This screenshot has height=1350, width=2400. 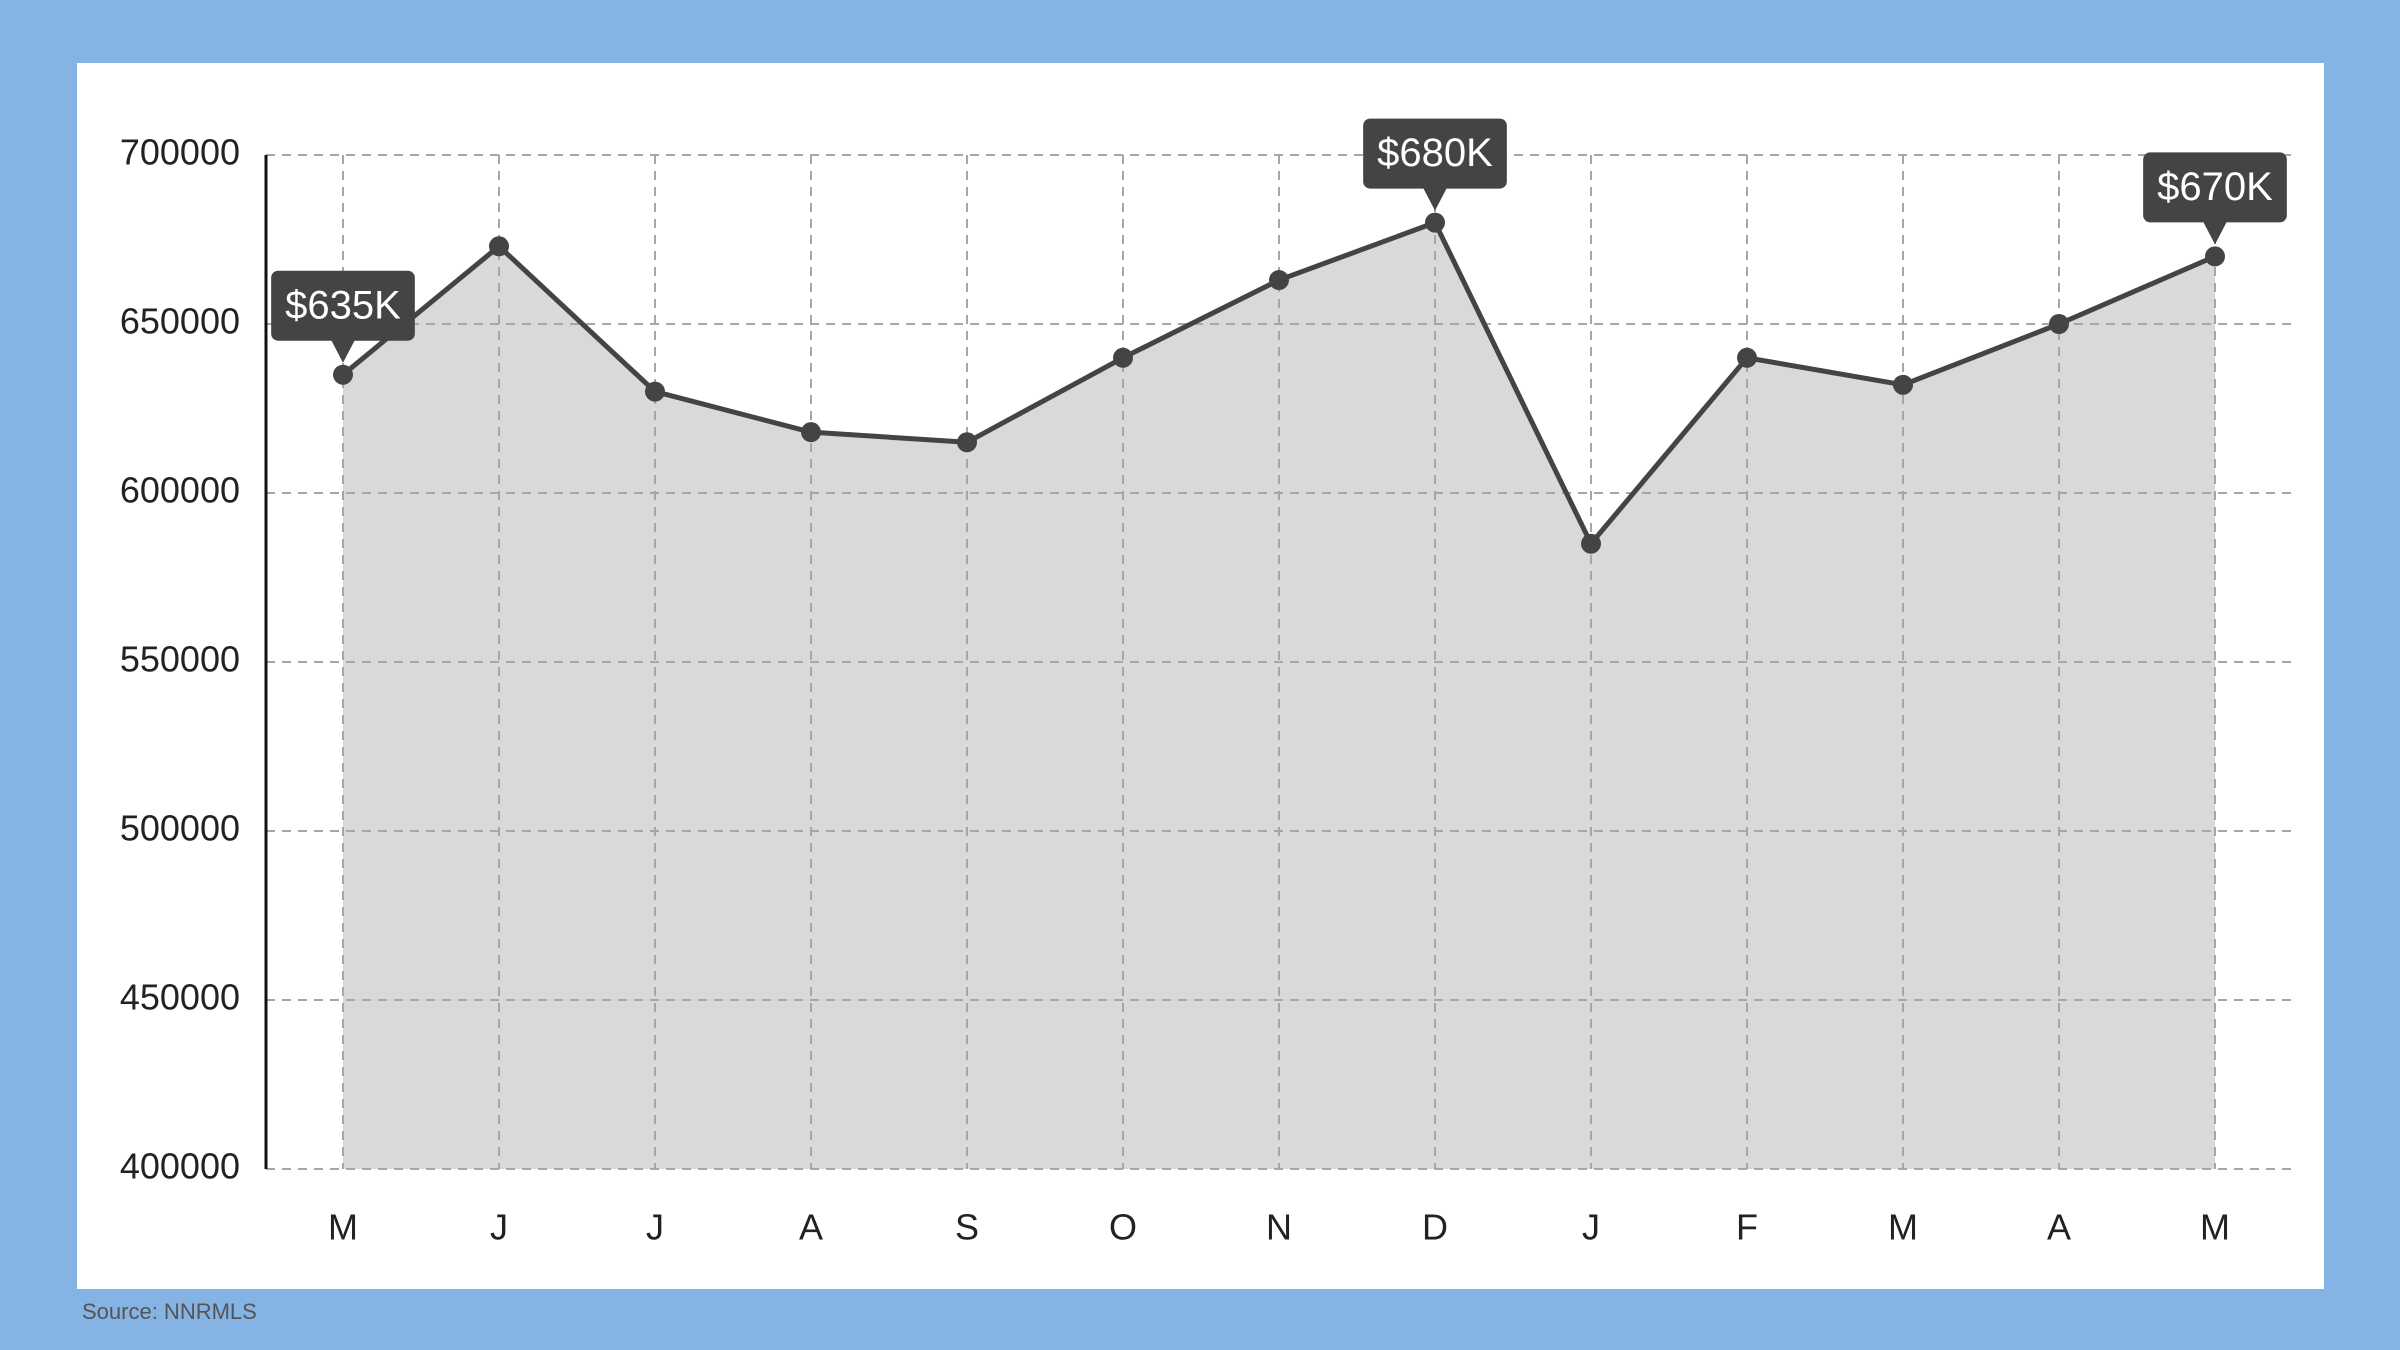 I want to click on y-tick-label: 650000, so click(x=180, y=321).